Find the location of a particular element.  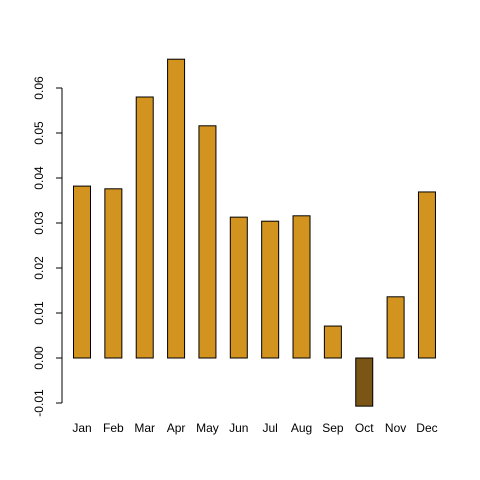

x-tick-label: Feb is located at coordinates (113, 428).